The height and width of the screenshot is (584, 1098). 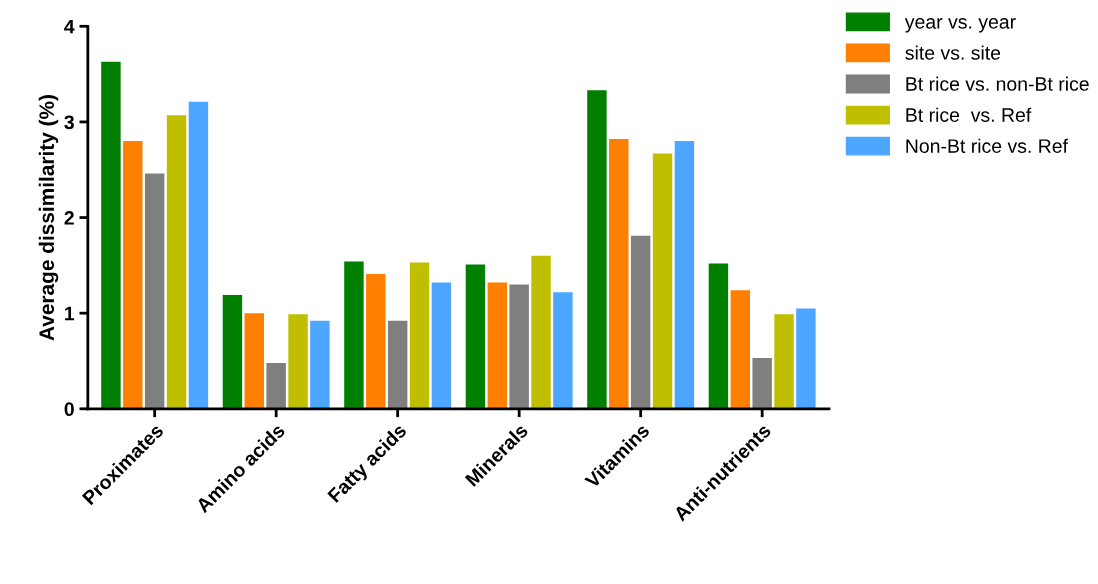 I want to click on y-tick-label: 0, so click(x=69, y=409).